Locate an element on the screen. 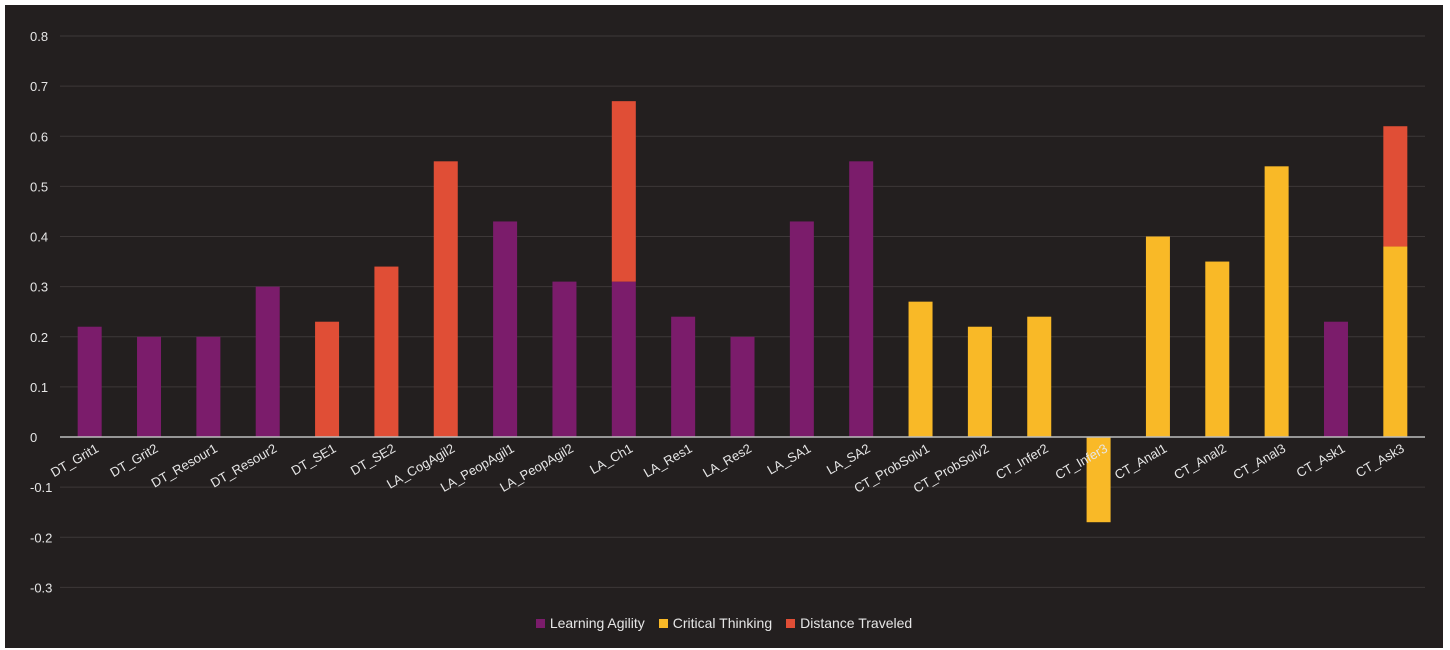 The image size is (1450, 650). y-tick-label: 0.4 is located at coordinates (39, 237).